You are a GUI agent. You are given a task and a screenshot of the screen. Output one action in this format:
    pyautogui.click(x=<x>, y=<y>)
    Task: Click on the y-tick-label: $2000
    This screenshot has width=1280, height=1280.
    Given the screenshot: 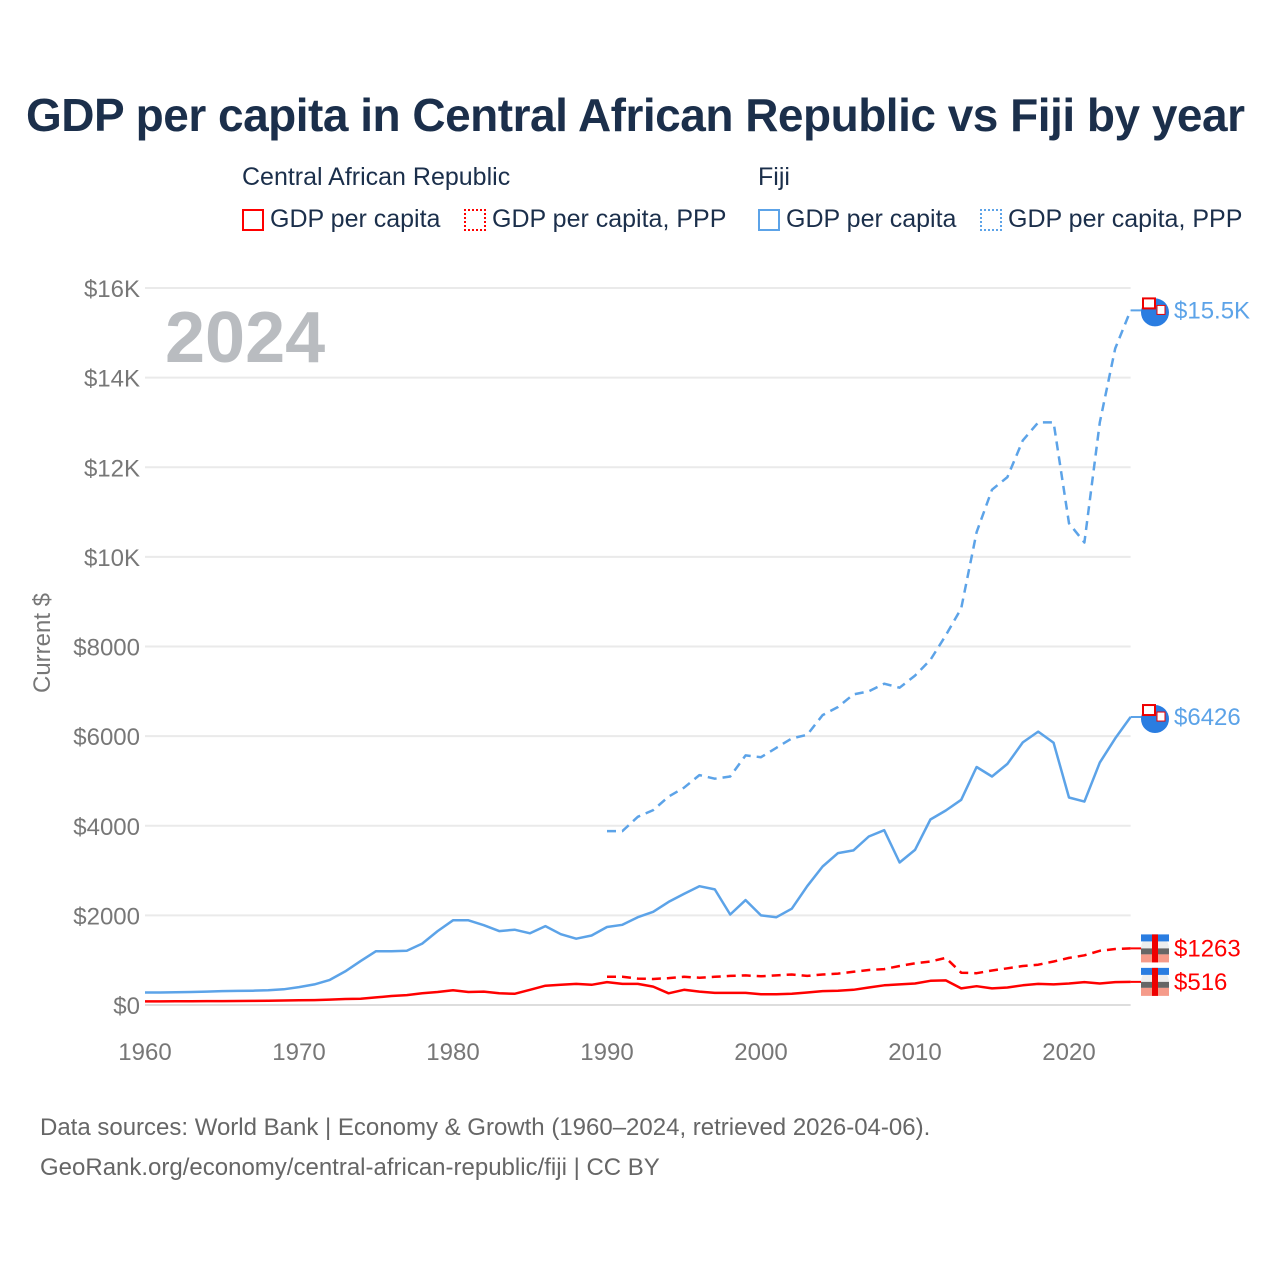 What is the action you would take?
    pyautogui.click(x=106, y=916)
    